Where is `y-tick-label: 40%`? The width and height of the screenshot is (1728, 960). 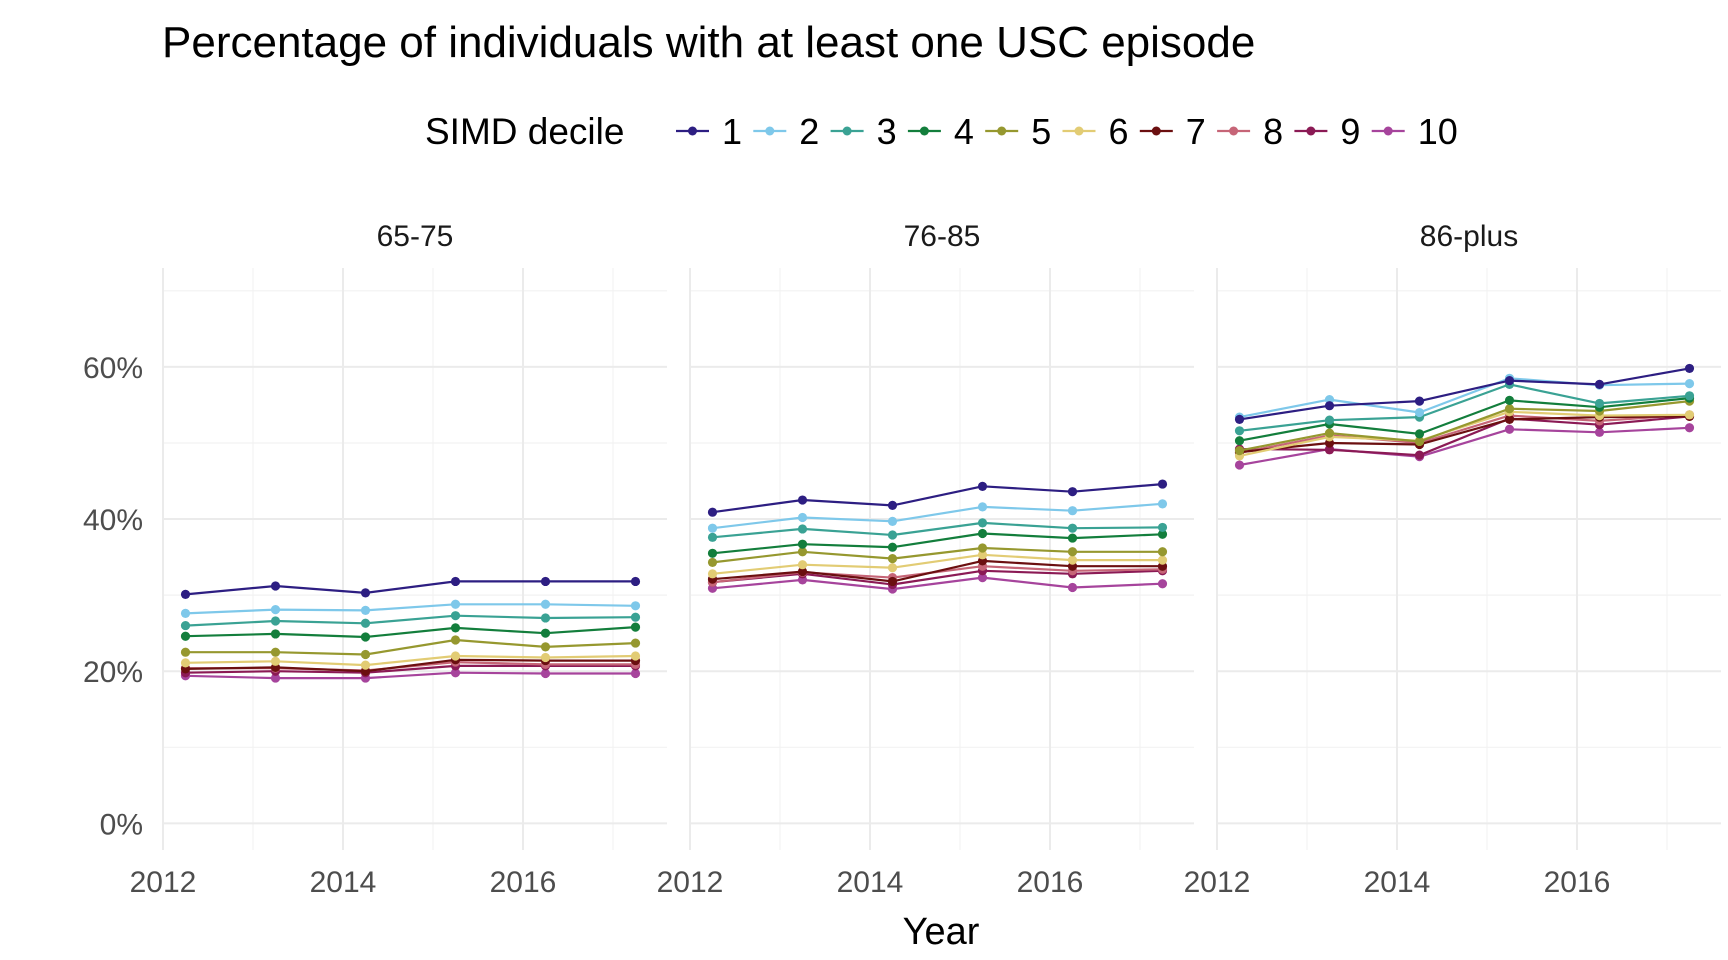 y-tick-label: 40% is located at coordinates (113, 520).